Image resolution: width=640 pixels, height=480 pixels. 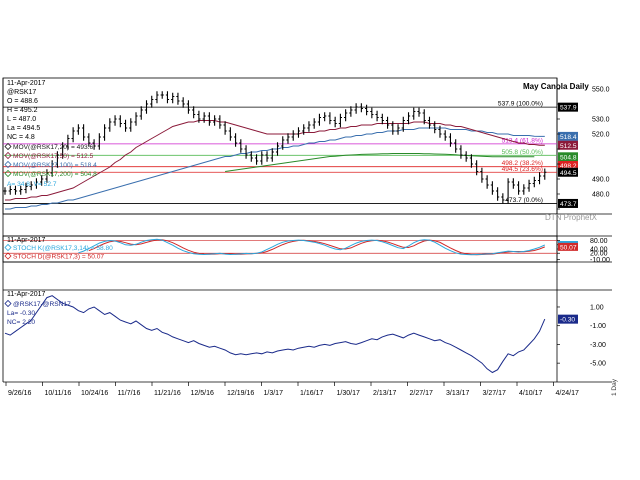 I want to click on ma50-line, so click(x=275, y=160).